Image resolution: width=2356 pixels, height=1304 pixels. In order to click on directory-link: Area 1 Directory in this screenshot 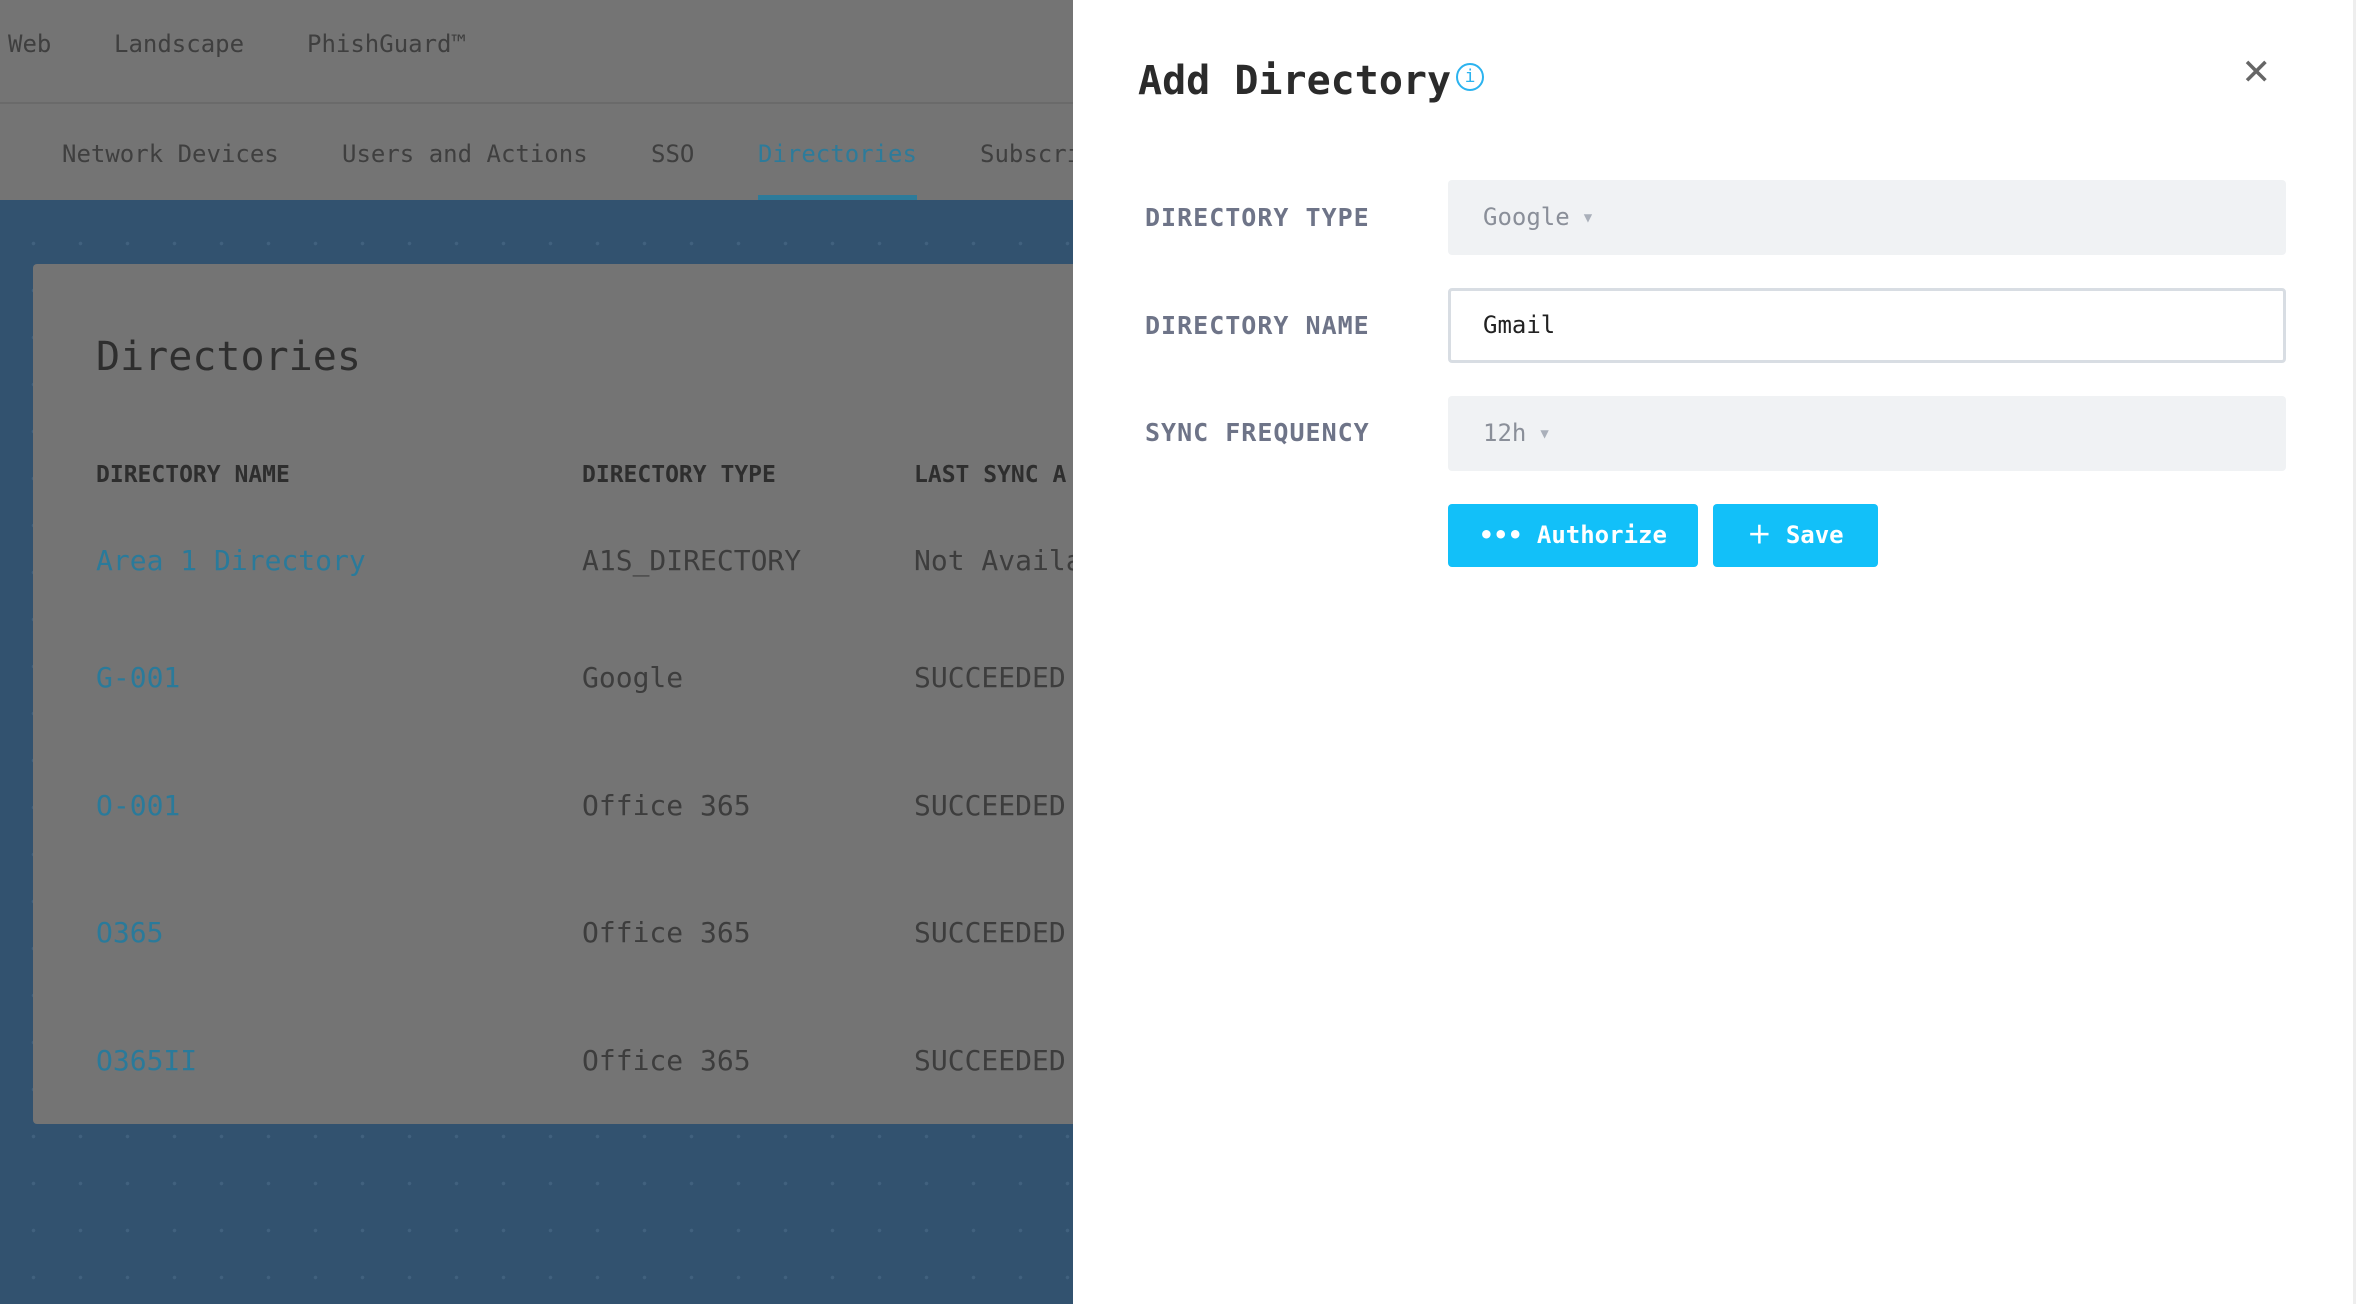, I will do `click(231, 560)`.